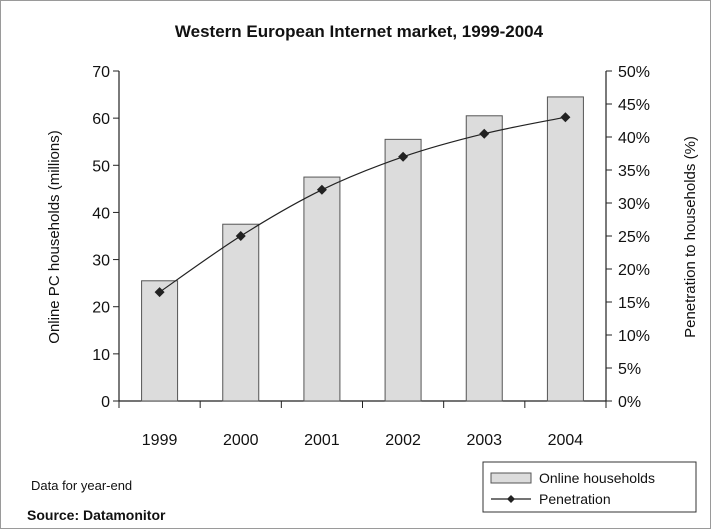 The image size is (711, 529). I want to click on x-tick-label: 1999, so click(160, 440).